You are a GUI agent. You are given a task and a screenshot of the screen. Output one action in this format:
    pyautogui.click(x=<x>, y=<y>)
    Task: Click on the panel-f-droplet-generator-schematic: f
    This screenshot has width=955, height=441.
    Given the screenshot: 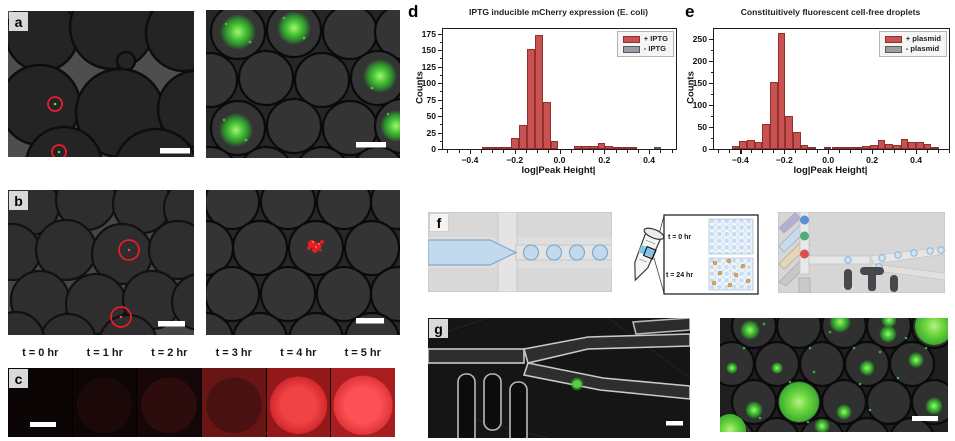 What is the action you would take?
    pyautogui.click(x=520, y=252)
    